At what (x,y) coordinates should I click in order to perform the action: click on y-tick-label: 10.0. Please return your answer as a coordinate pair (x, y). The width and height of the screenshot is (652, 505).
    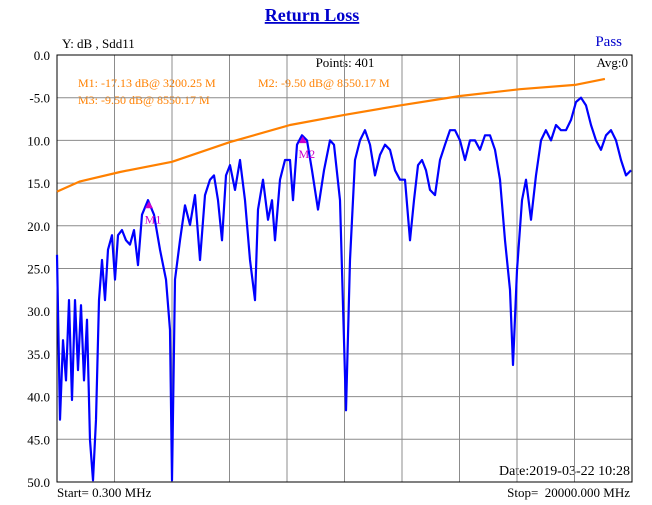
    Looking at the image, I should click on (38, 140).